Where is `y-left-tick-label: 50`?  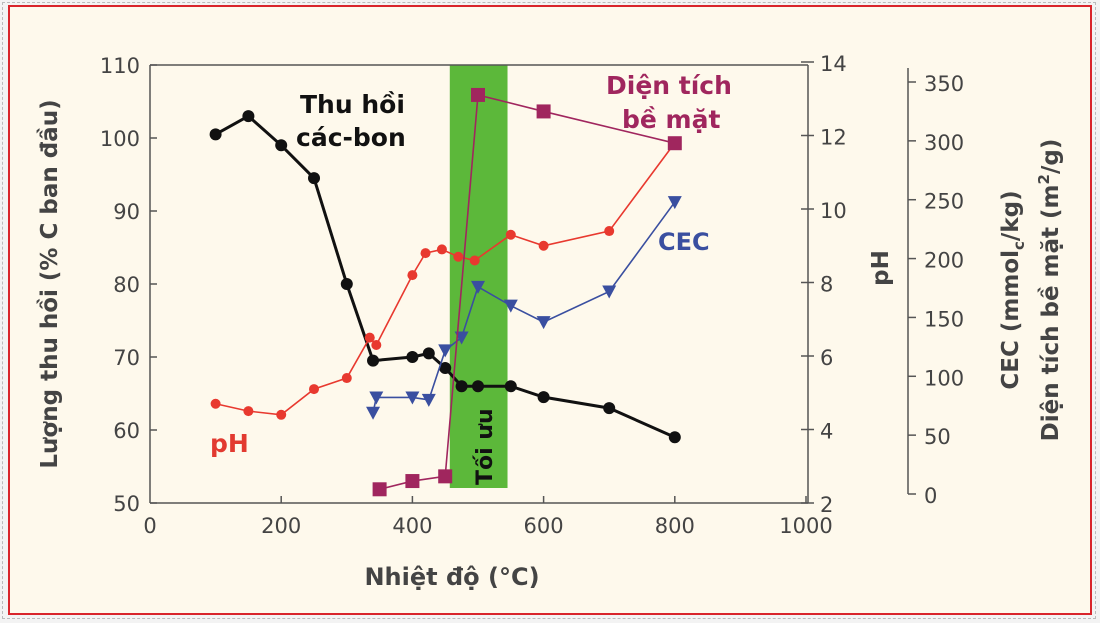 y-left-tick-label: 50 is located at coordinates (126, 504).